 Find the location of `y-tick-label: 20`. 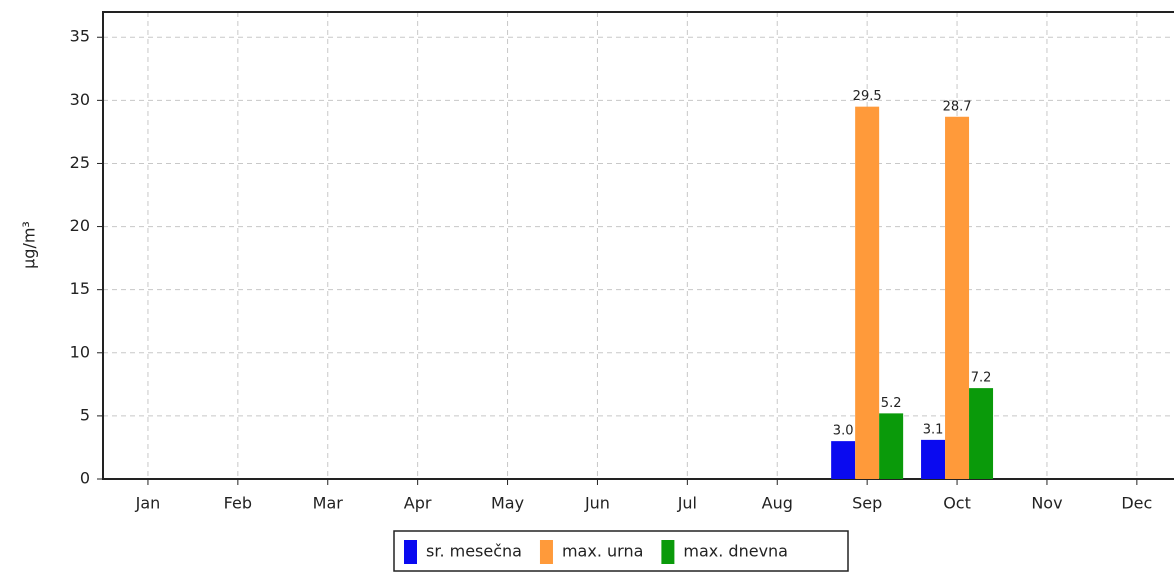

y-tick-label: 20 is located at coordinates (80, 225).